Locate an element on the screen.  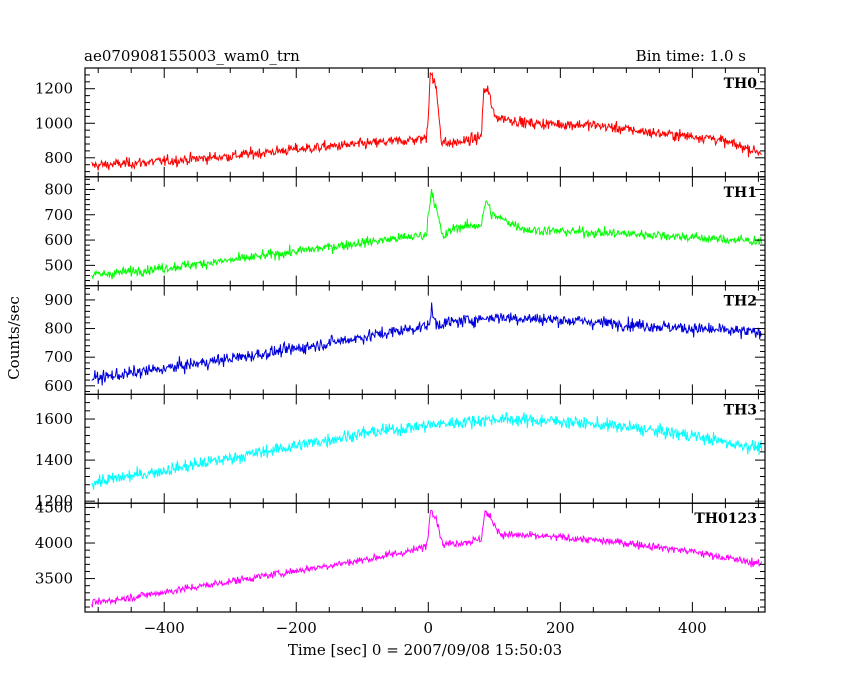
y-axis-label: Counts/sec is located at coordinates (14, 338).